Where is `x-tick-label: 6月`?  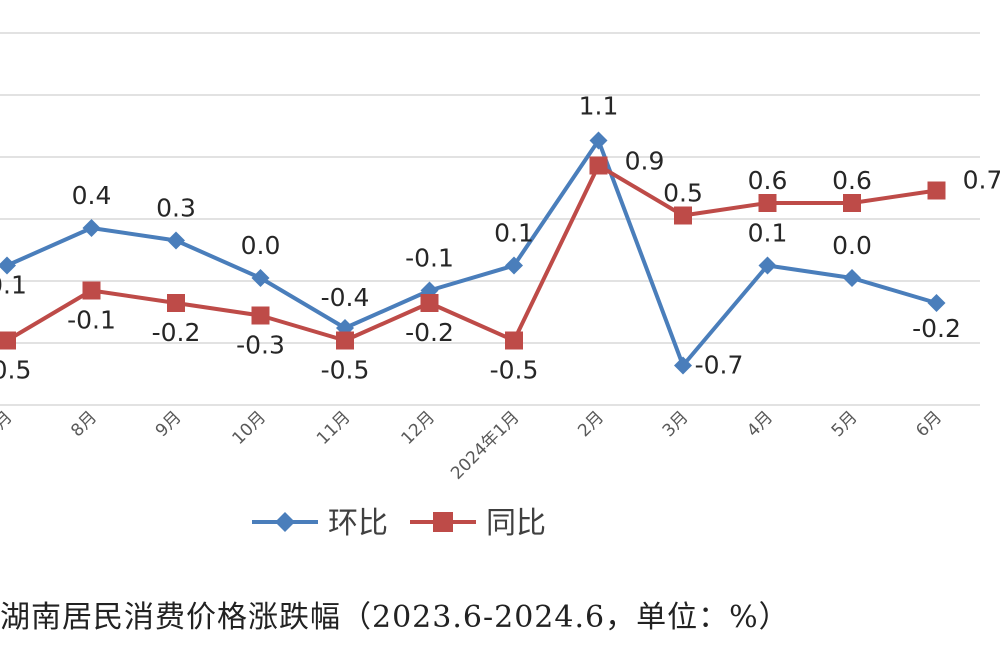 x-tick-label: 6月 is located at coordinates (929, 424).